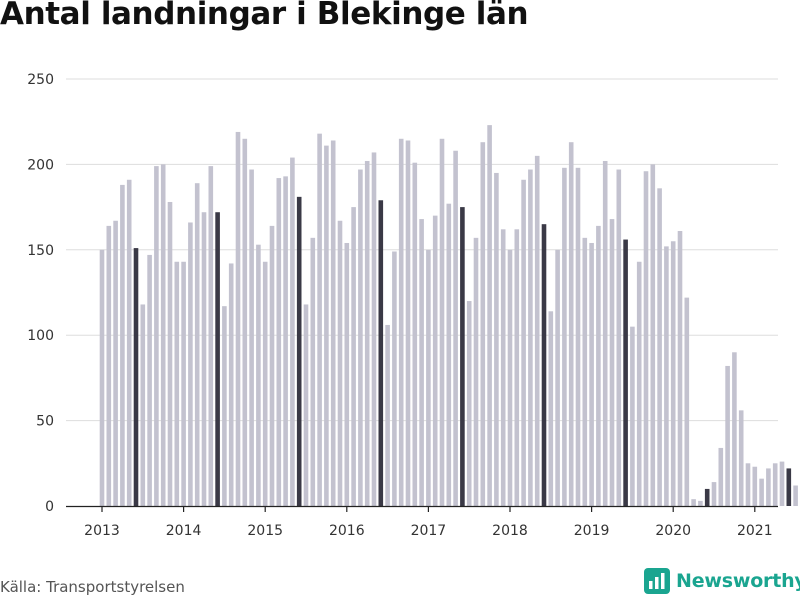 The width and height of the screenshot is (800, 600). Describe the element at coordinates (102, 531) in the screenshot. I see `x-tick-label: 2013` at that location.